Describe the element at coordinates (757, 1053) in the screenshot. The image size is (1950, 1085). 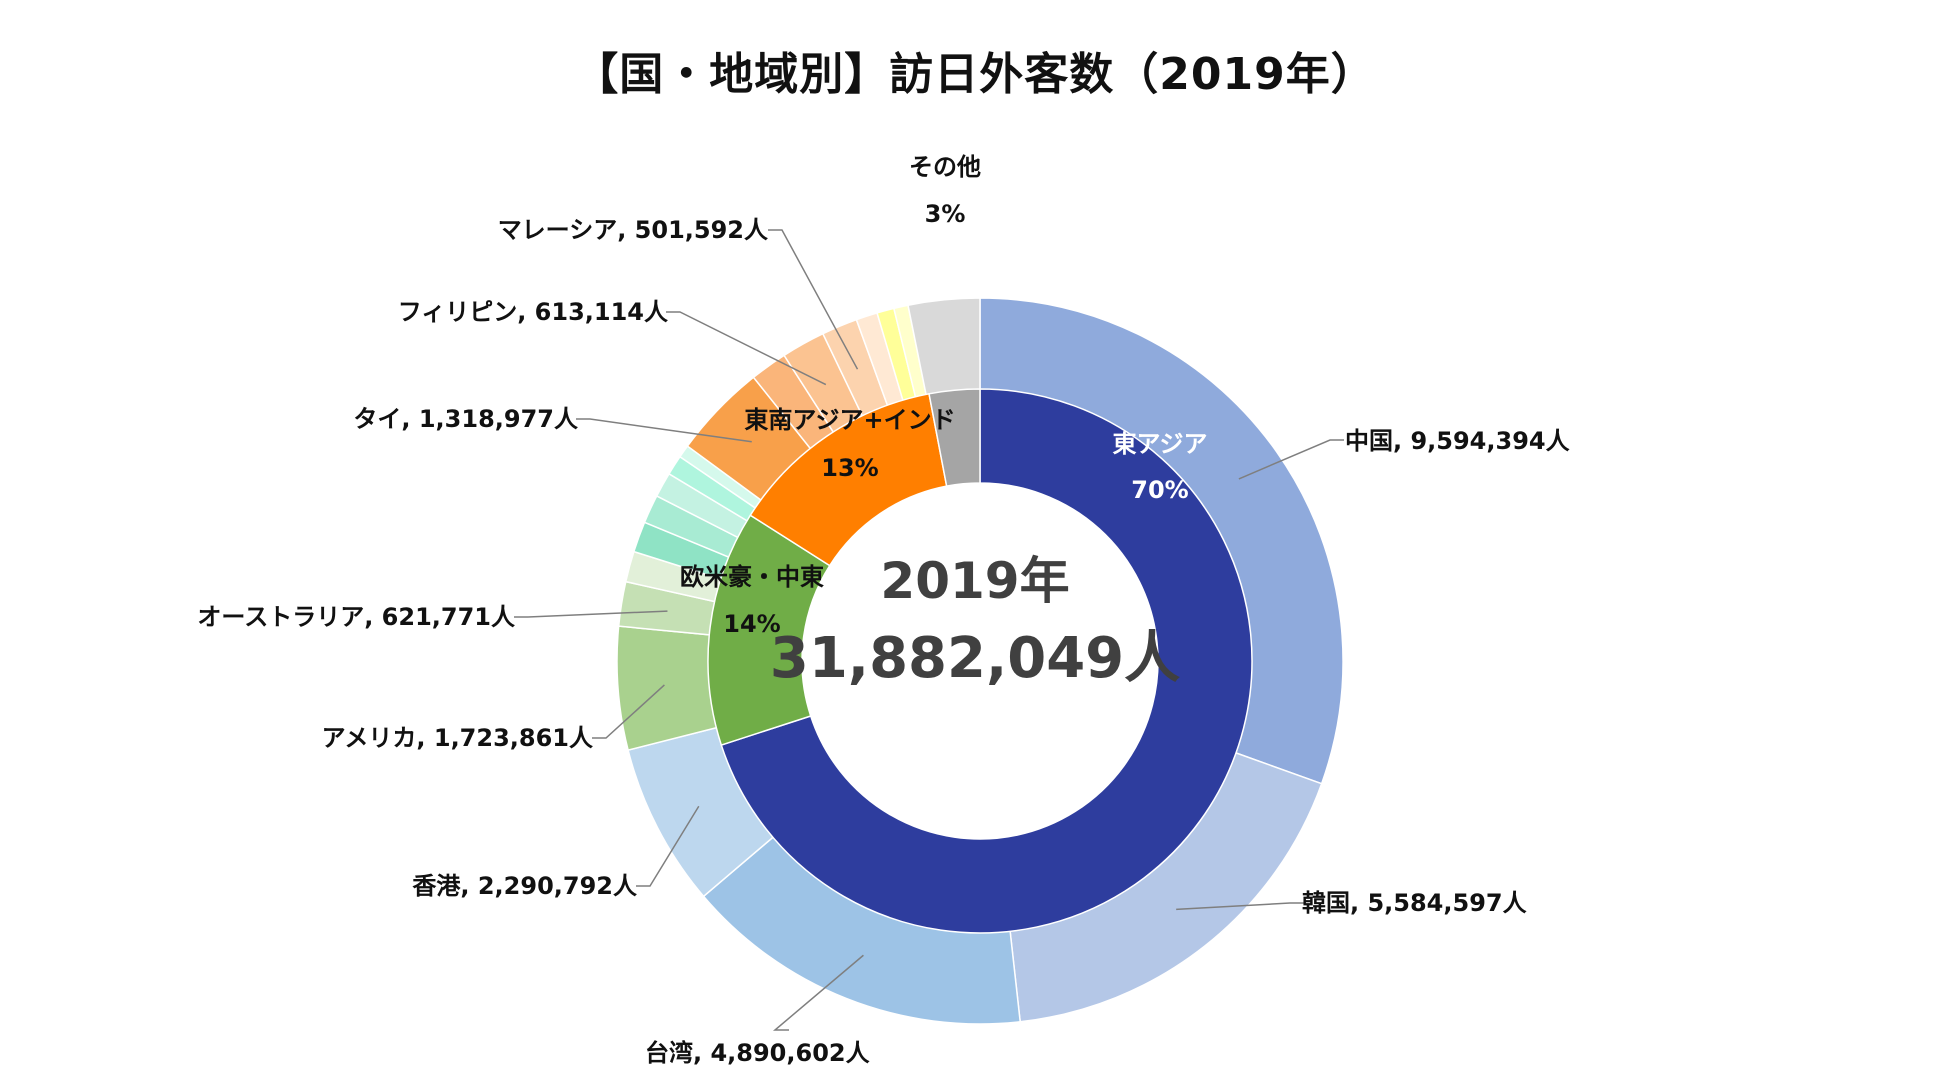
I see `callout-label-2: 台湾, 4,890,602人` at that location.